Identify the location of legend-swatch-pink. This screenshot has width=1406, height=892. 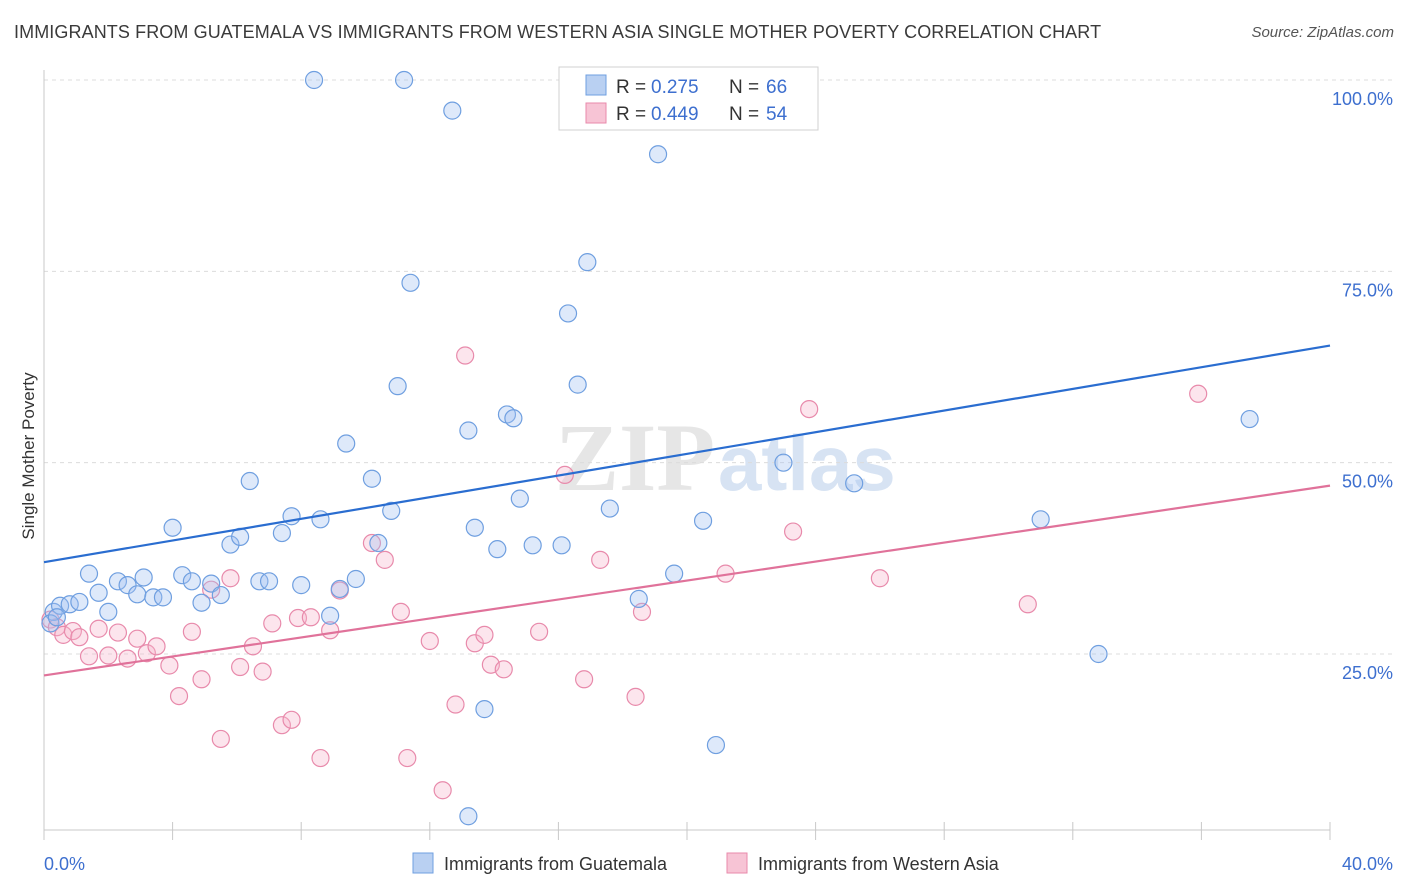
(596, 113).